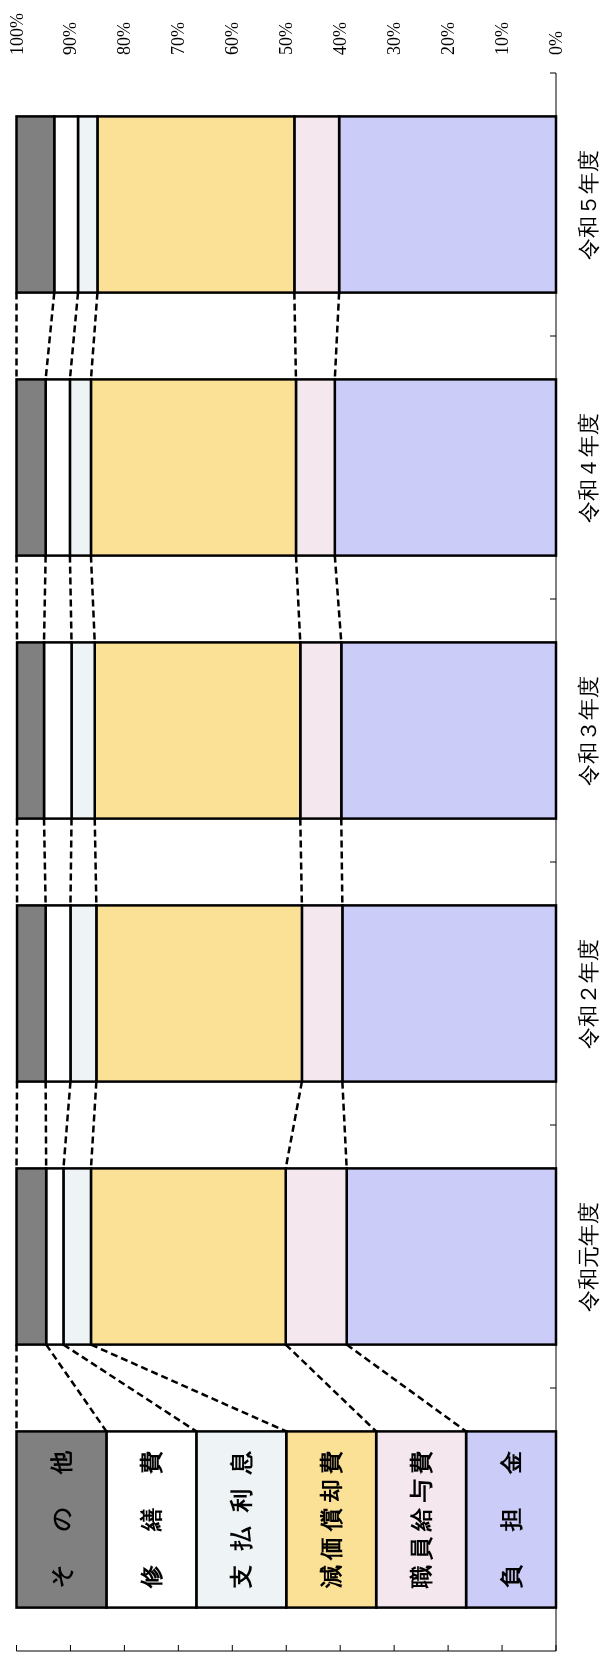  Describe the element at coordinates (588, 467) in the screenshot. I see `y-tick-label: 令和４年度` at that location.